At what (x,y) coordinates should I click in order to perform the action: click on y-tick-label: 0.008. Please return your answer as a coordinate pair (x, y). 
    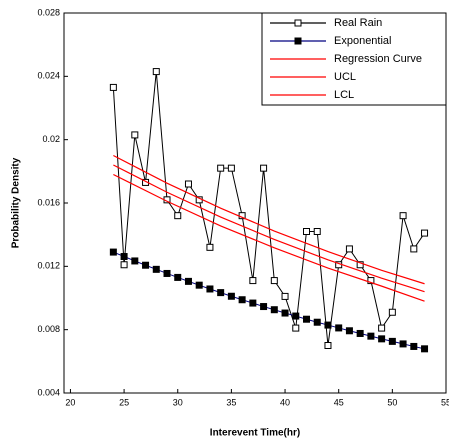
    Looking at the image, I should click on (48, 329).